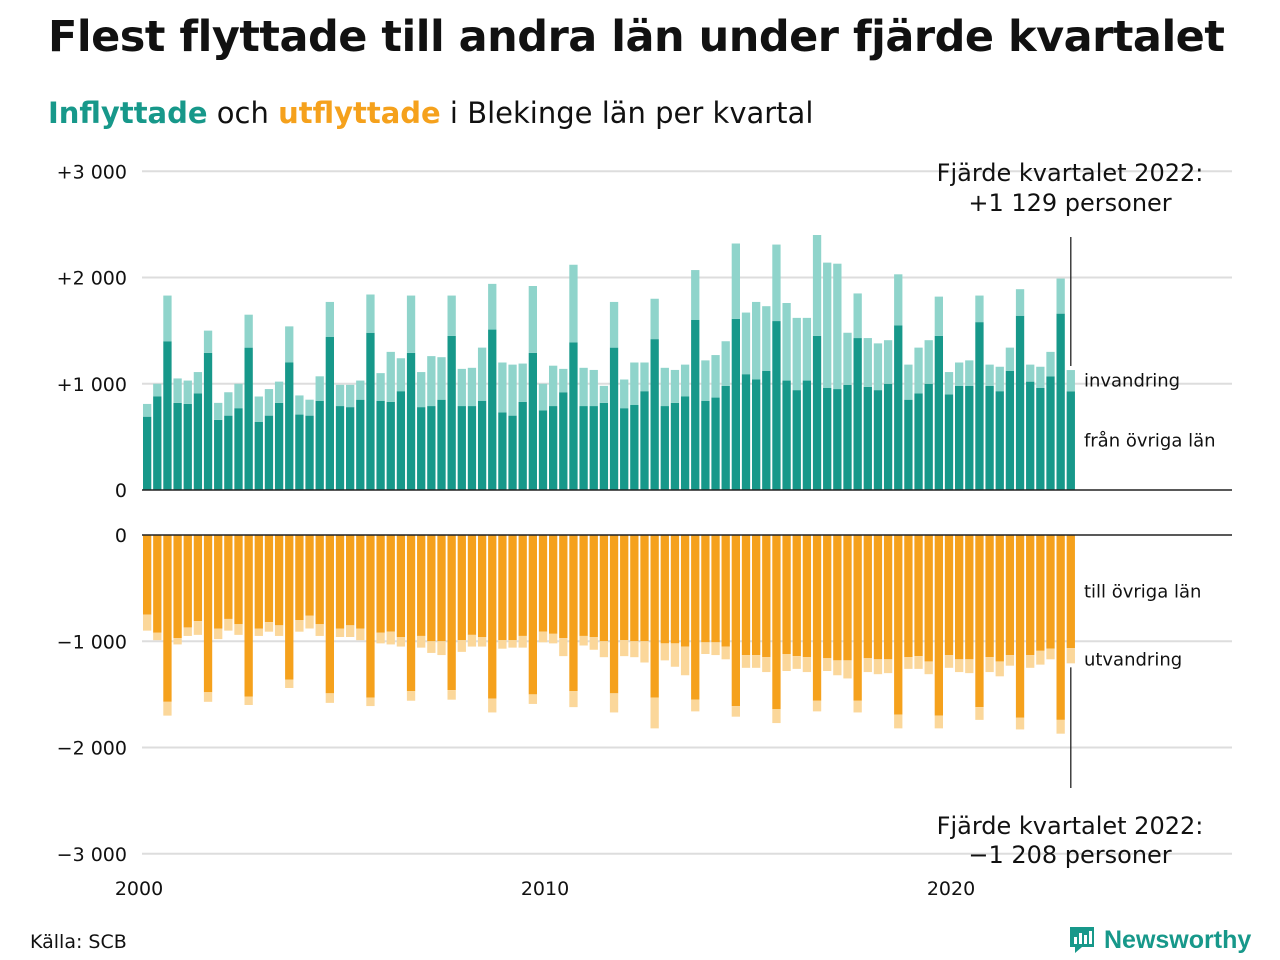  What do you see at coordinates (121, 491) in the screenshot?
I see `y-tick-label: 0` at bounding box center [121, 491].